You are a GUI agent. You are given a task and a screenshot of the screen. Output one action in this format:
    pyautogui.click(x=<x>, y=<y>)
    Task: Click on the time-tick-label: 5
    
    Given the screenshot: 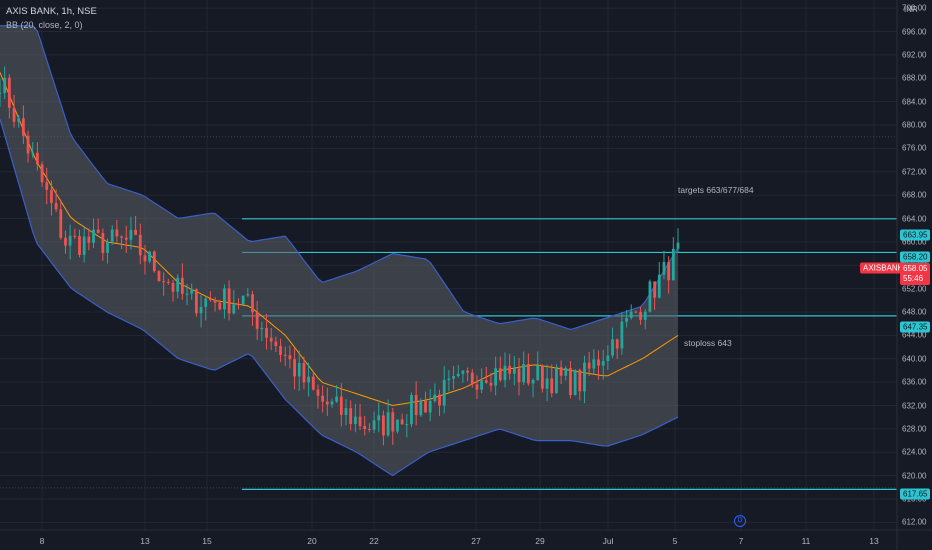 What is the action you would take?
    pyautogui.click(x=675, y=541)
    